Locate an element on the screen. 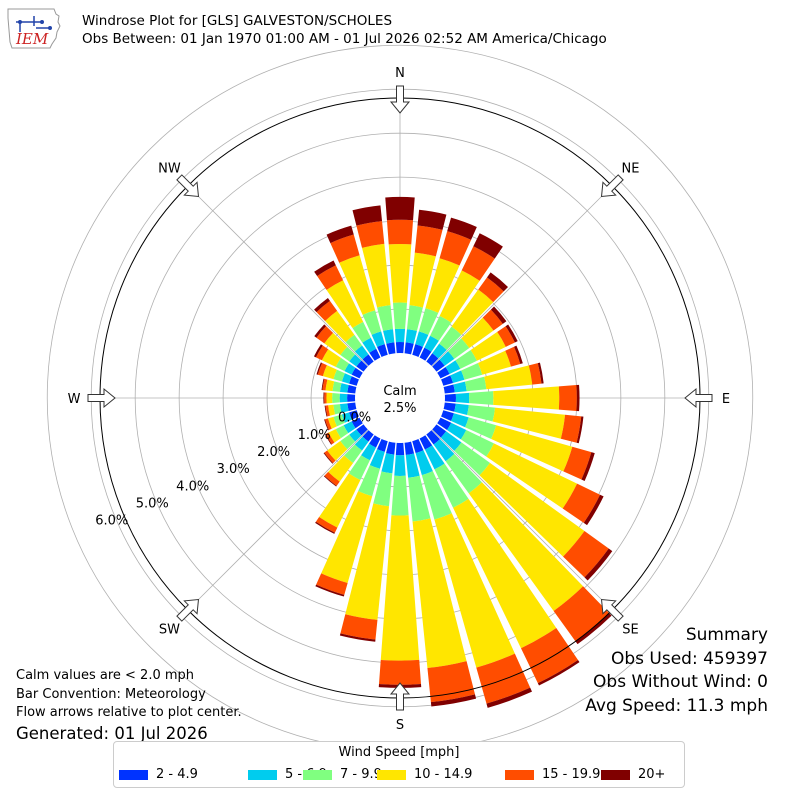  flow-arrow-sw-icon is located at coordinates (188, 610).